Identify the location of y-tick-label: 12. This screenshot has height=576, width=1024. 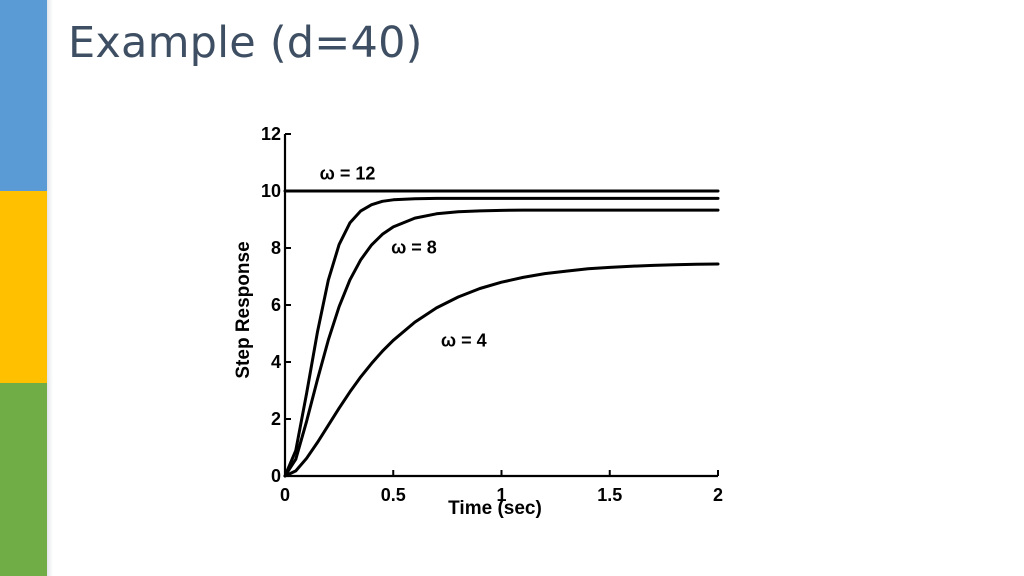
(271, 134).